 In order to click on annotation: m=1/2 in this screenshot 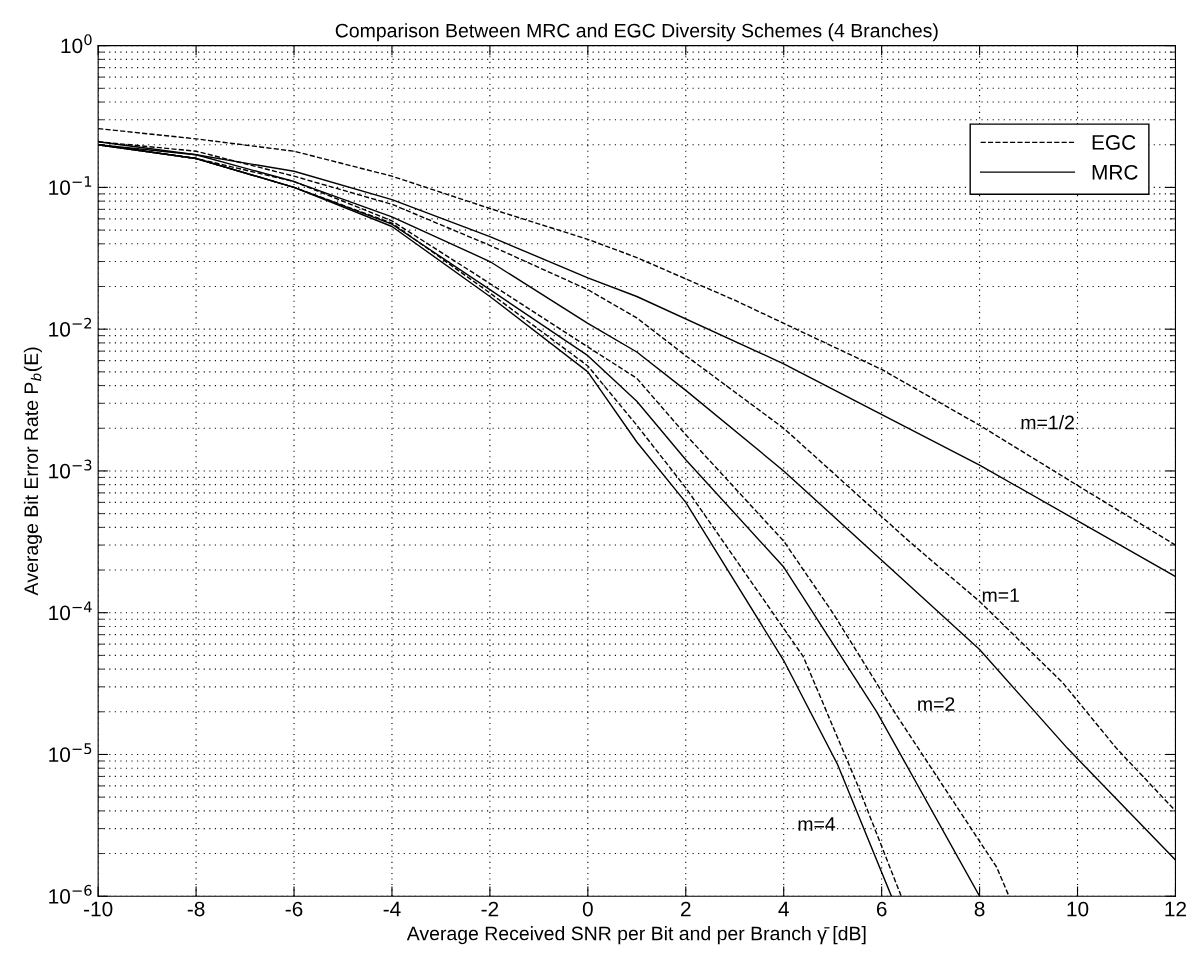, I will do `click(1047, 422)`.